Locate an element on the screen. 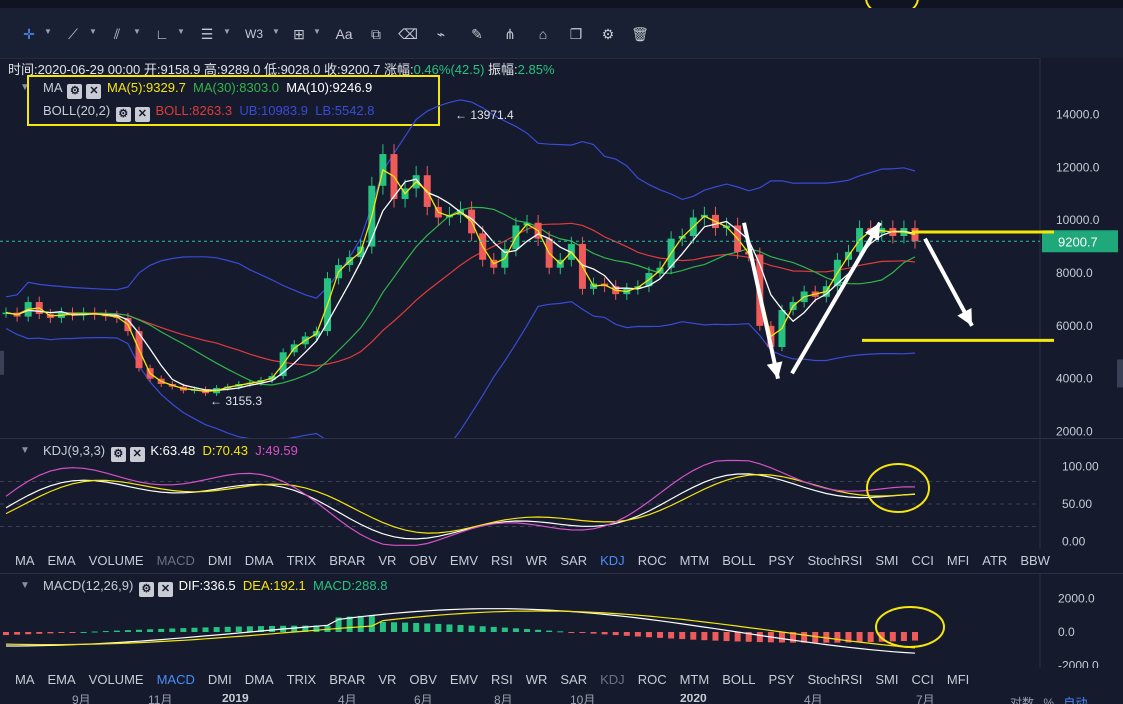 This screenshot has width=1123, height=704. parallel-channel-icon: ⫽ is located at coordinates (117, 34).